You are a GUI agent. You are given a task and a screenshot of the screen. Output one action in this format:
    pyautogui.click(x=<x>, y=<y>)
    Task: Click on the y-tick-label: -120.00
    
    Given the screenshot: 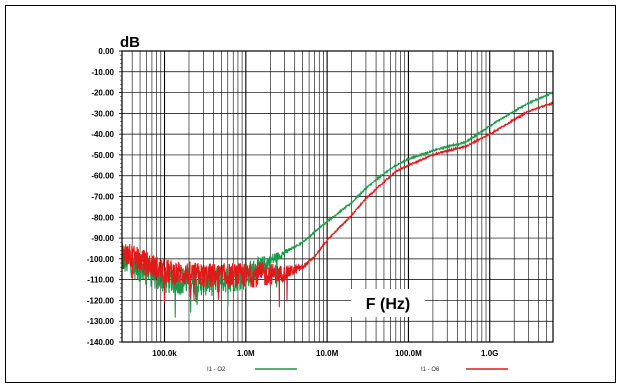 What is the action you would take?
    pyautogui.click(x=101, y=300)
    